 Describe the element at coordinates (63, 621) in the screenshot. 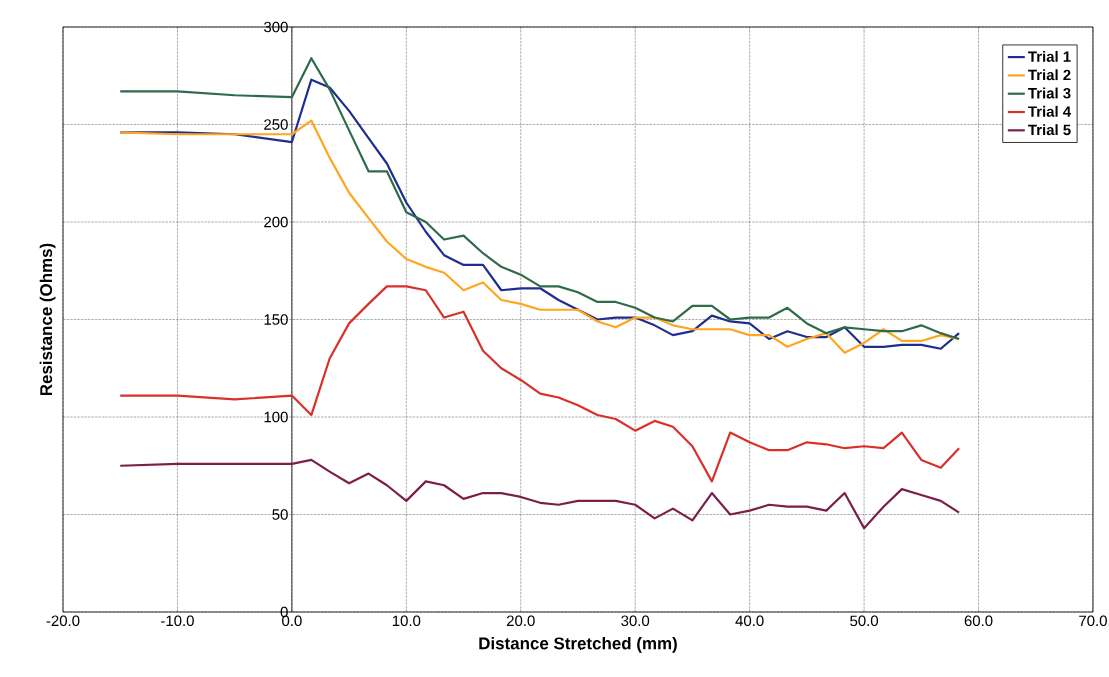

I see `x-tick-label: -20.0` at that location.